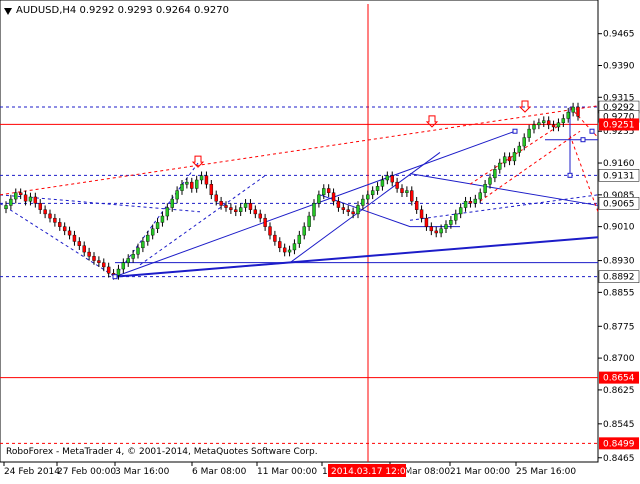 The width and height of the screenshot is (640, 484). What do you see at coordinates (371, 472) in the screenshot?
I see `crosshair-date-label: 2014.03.17 12:00` at bounding box center [371, 472].